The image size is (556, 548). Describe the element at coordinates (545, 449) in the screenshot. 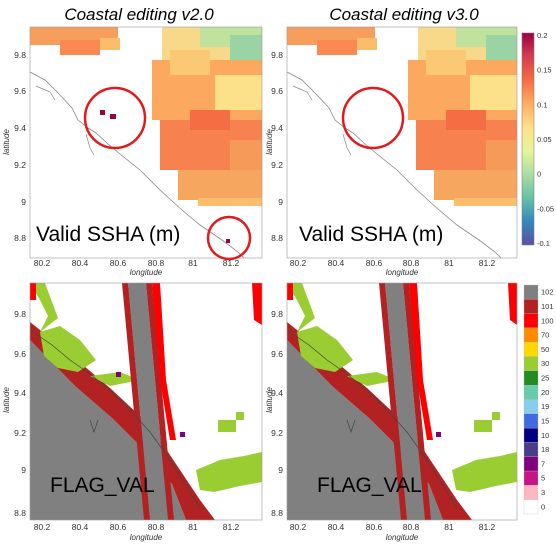

I see `legend-label: 18` at that location.